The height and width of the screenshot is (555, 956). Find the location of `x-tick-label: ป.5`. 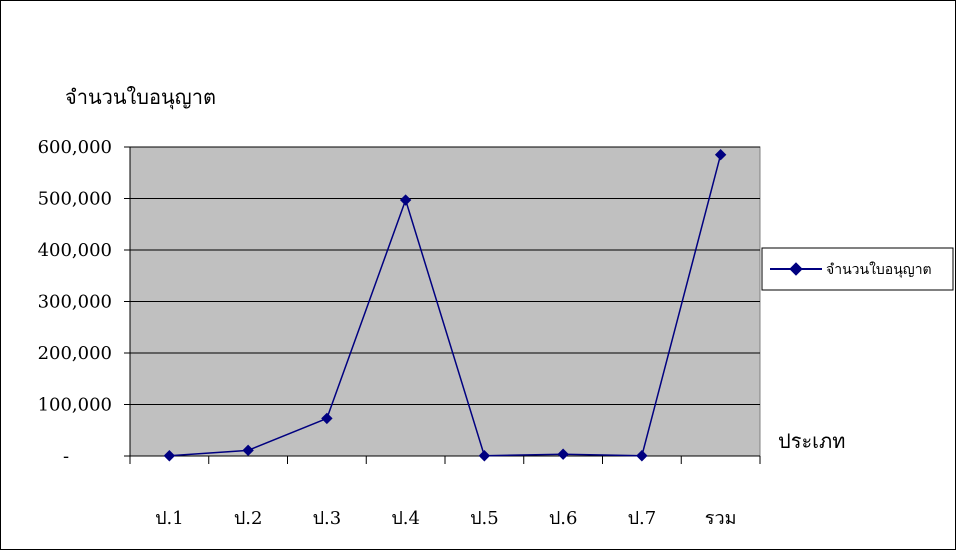

x-tick-label: ป.5 is located at coordinates (484, 518).